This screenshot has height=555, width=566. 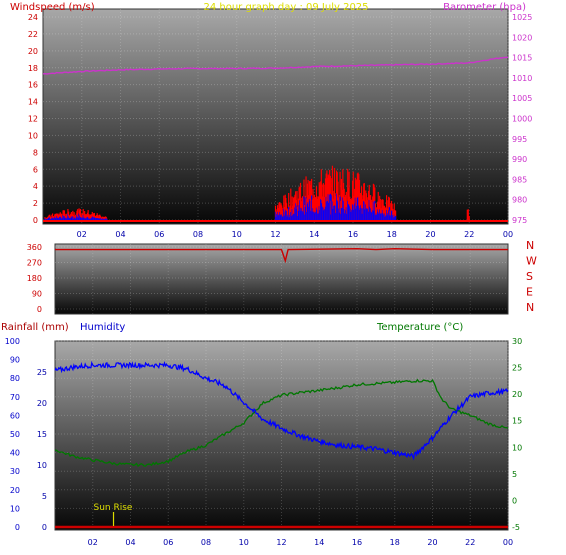 I want to click on humidity-tick: 100, so click(x=12, y=341).